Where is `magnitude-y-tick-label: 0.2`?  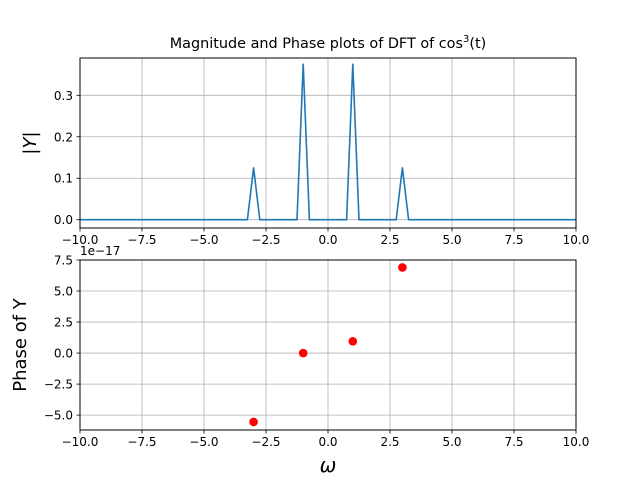
magnitude-y-tick-label: 0.2 is located at coordinates (63, 137).